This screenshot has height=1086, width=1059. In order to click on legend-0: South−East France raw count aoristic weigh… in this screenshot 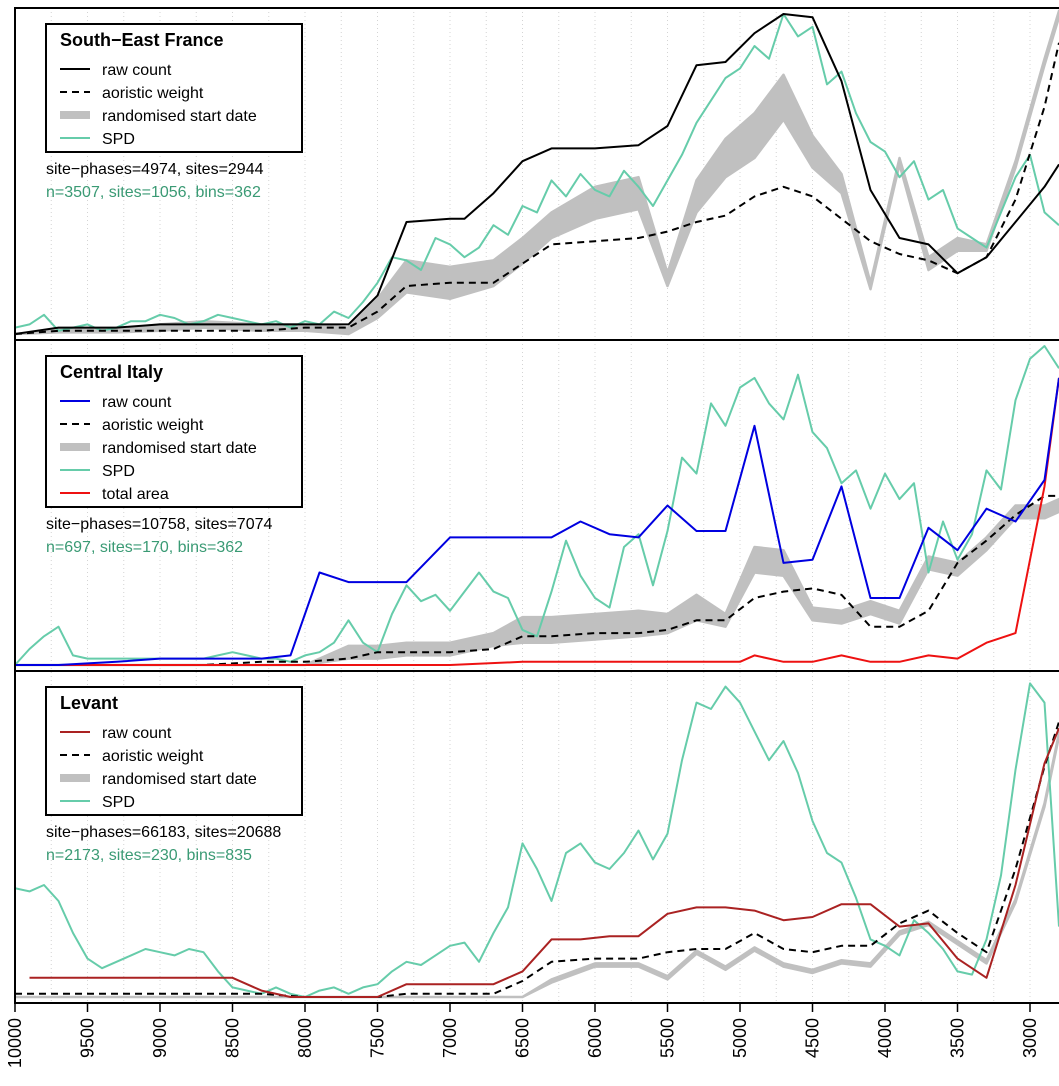, I will do `click(174, 88)`.